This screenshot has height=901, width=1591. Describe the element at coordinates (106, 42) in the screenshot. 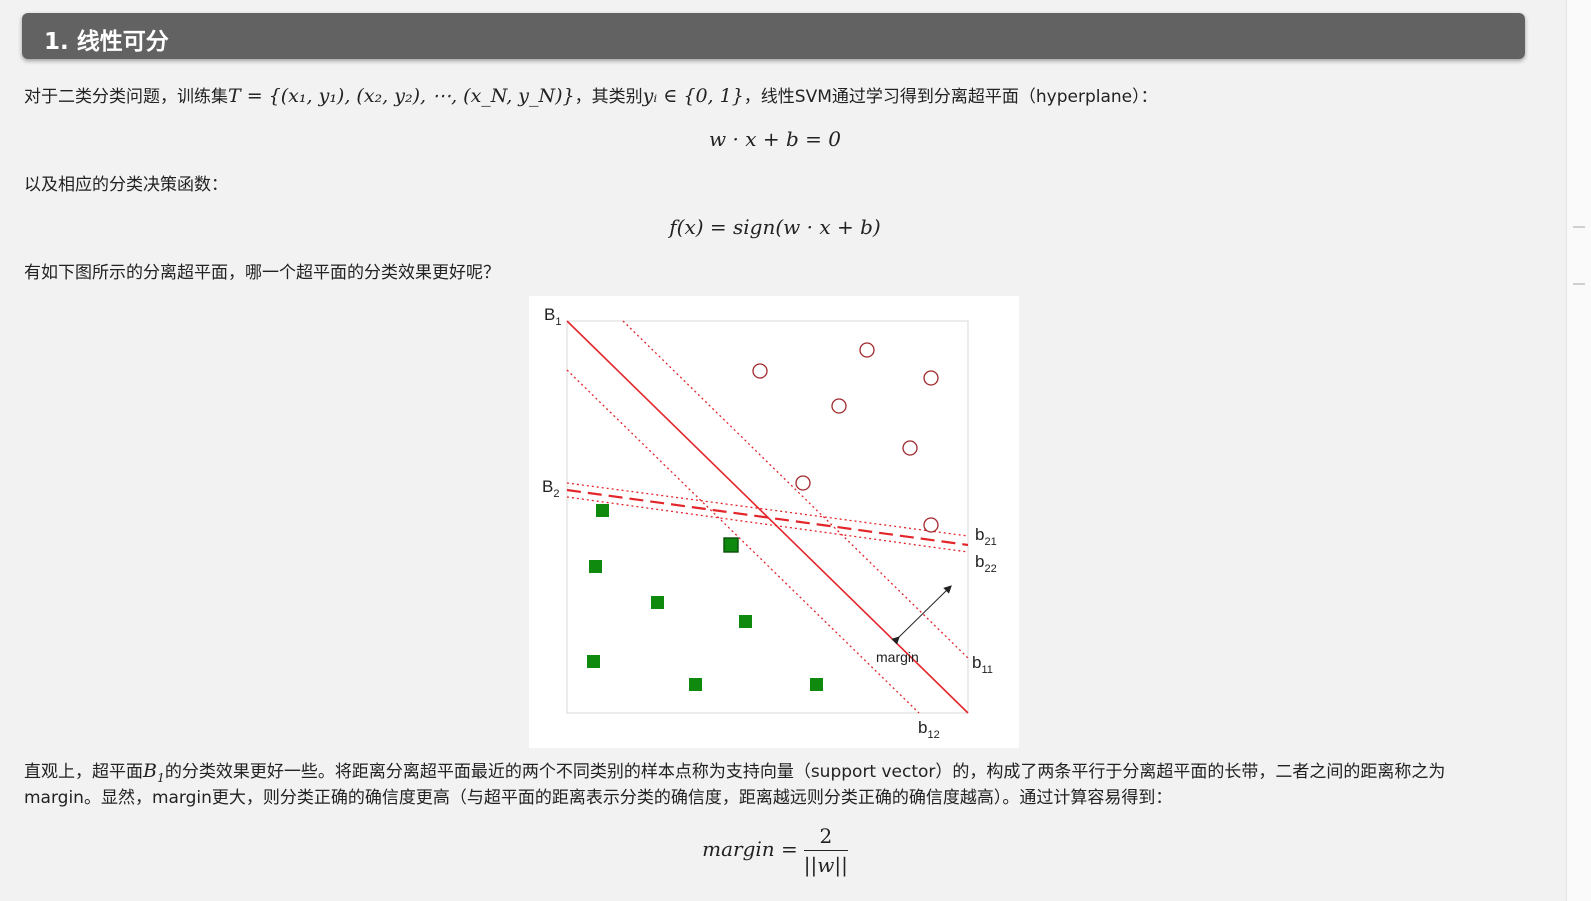

I see `section-title: 1. 线性可分` at that location.